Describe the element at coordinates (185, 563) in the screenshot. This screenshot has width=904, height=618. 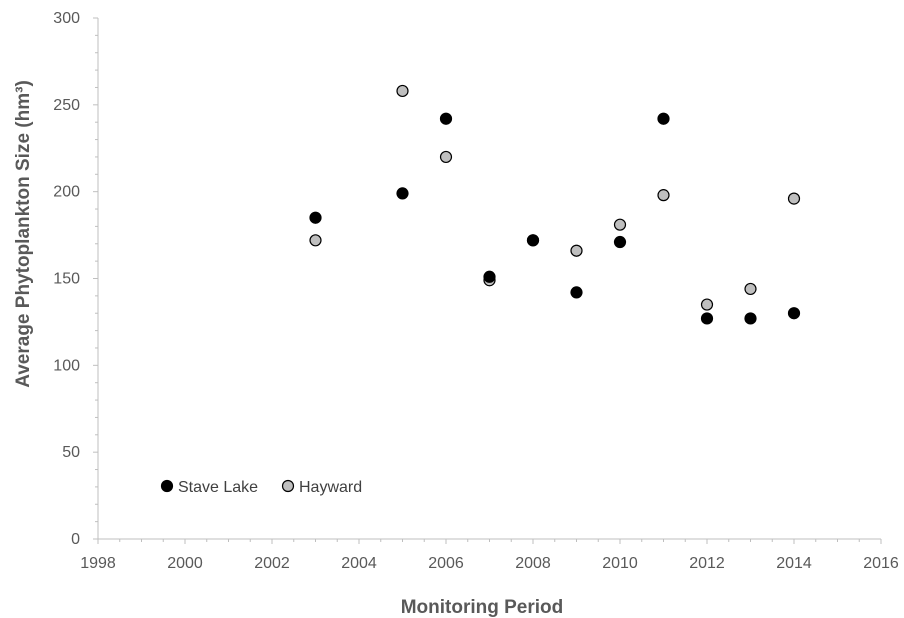
I see `x-tick-label: 2000` at that location.